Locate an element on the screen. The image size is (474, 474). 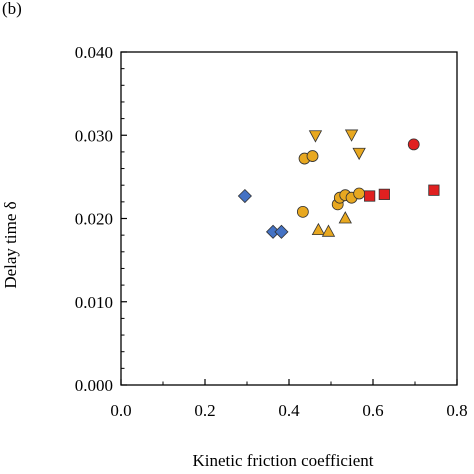
x-tick-label: 0.6 is located at coordinates (372, 410).